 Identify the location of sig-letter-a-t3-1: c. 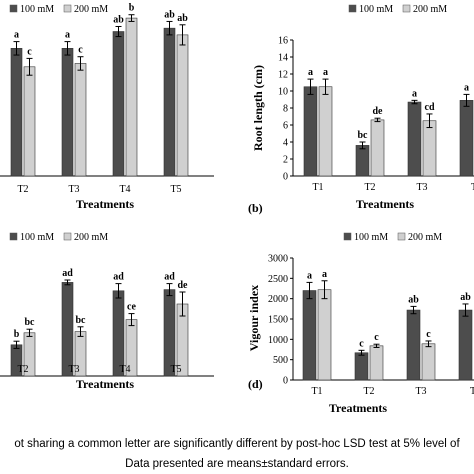
(80, 50).